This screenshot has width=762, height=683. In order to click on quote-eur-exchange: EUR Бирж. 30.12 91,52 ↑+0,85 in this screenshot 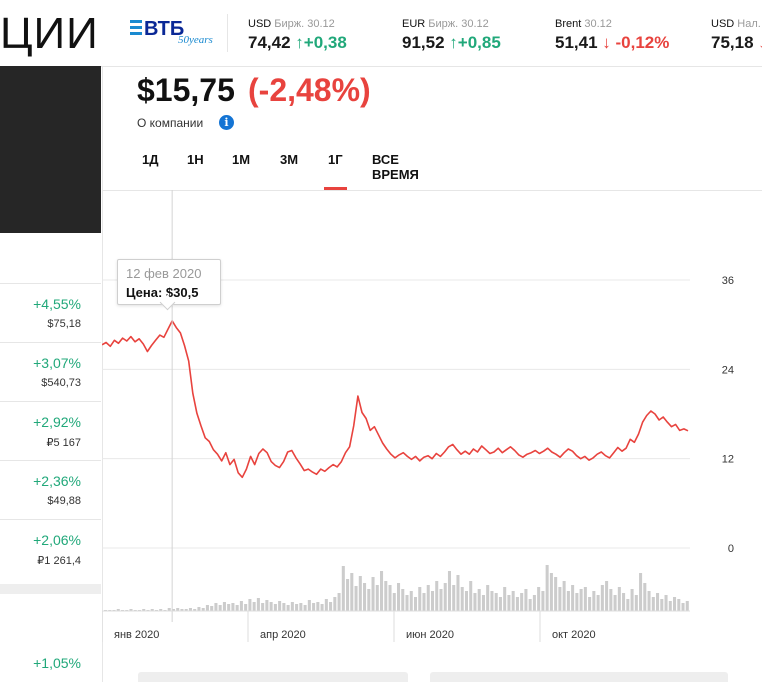, I will do `click(451, 35)`.